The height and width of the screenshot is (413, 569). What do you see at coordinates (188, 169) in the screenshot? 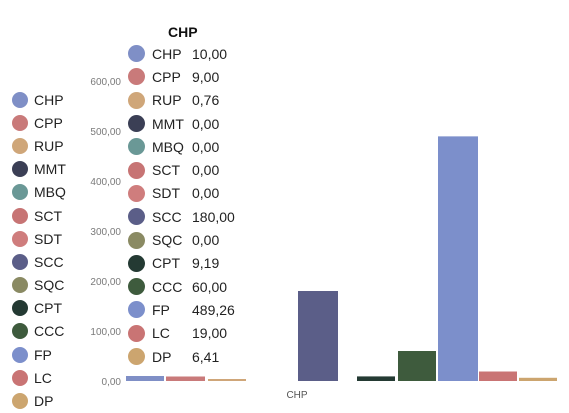
I see `tooltip-row-sct: SCT 0,00` at bounding box center [188, 169].